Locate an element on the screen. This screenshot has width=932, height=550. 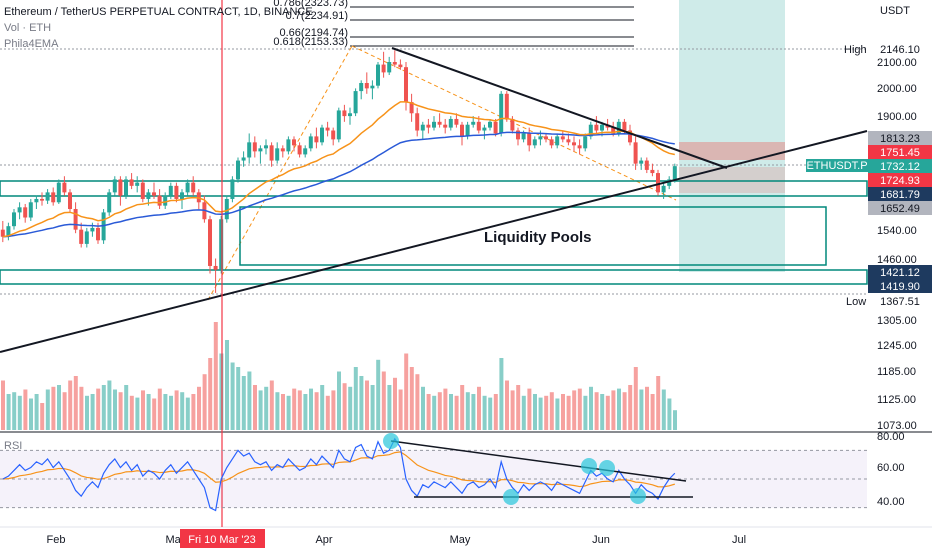
price-tick-label: 1900.00 is located at coordinates (897, 117).